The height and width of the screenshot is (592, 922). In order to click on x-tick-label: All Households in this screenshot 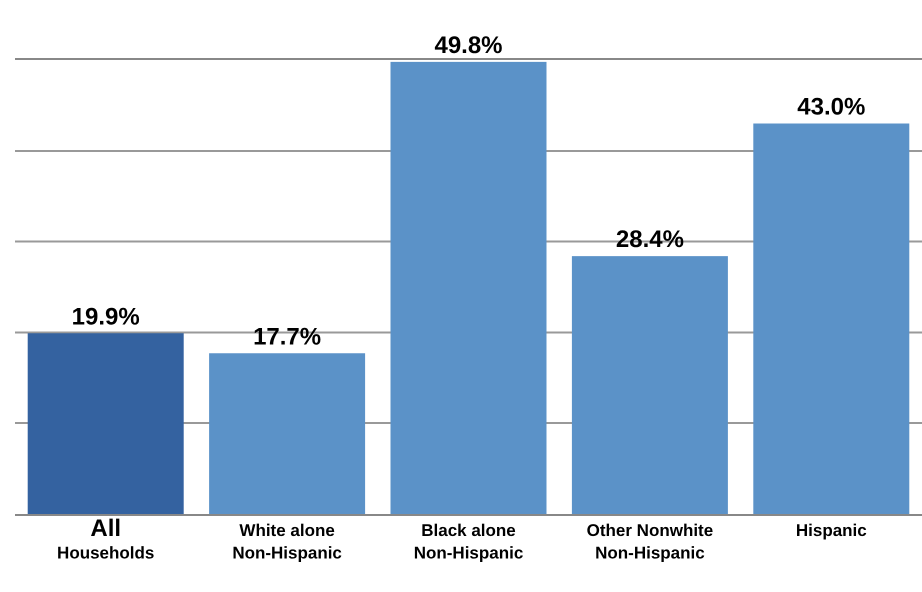, I will do `click(105, 538)`.